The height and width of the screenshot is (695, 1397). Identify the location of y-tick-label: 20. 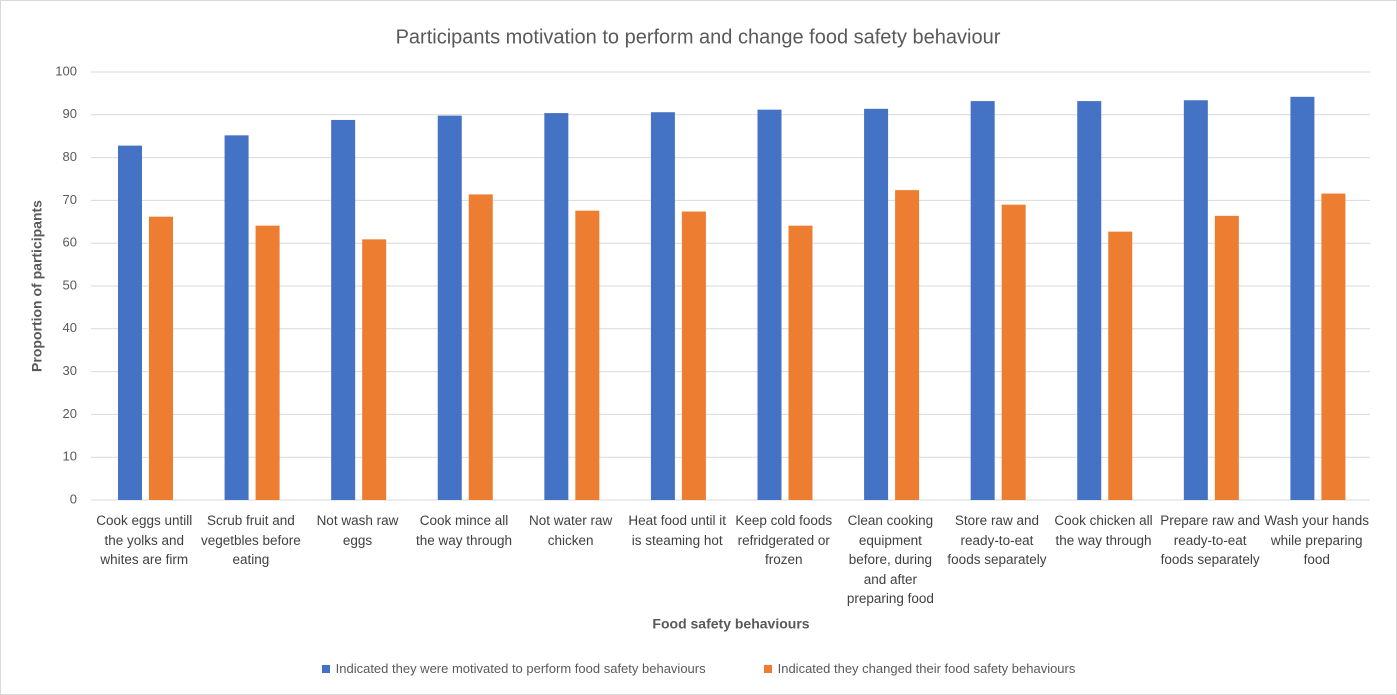
(70, 413).